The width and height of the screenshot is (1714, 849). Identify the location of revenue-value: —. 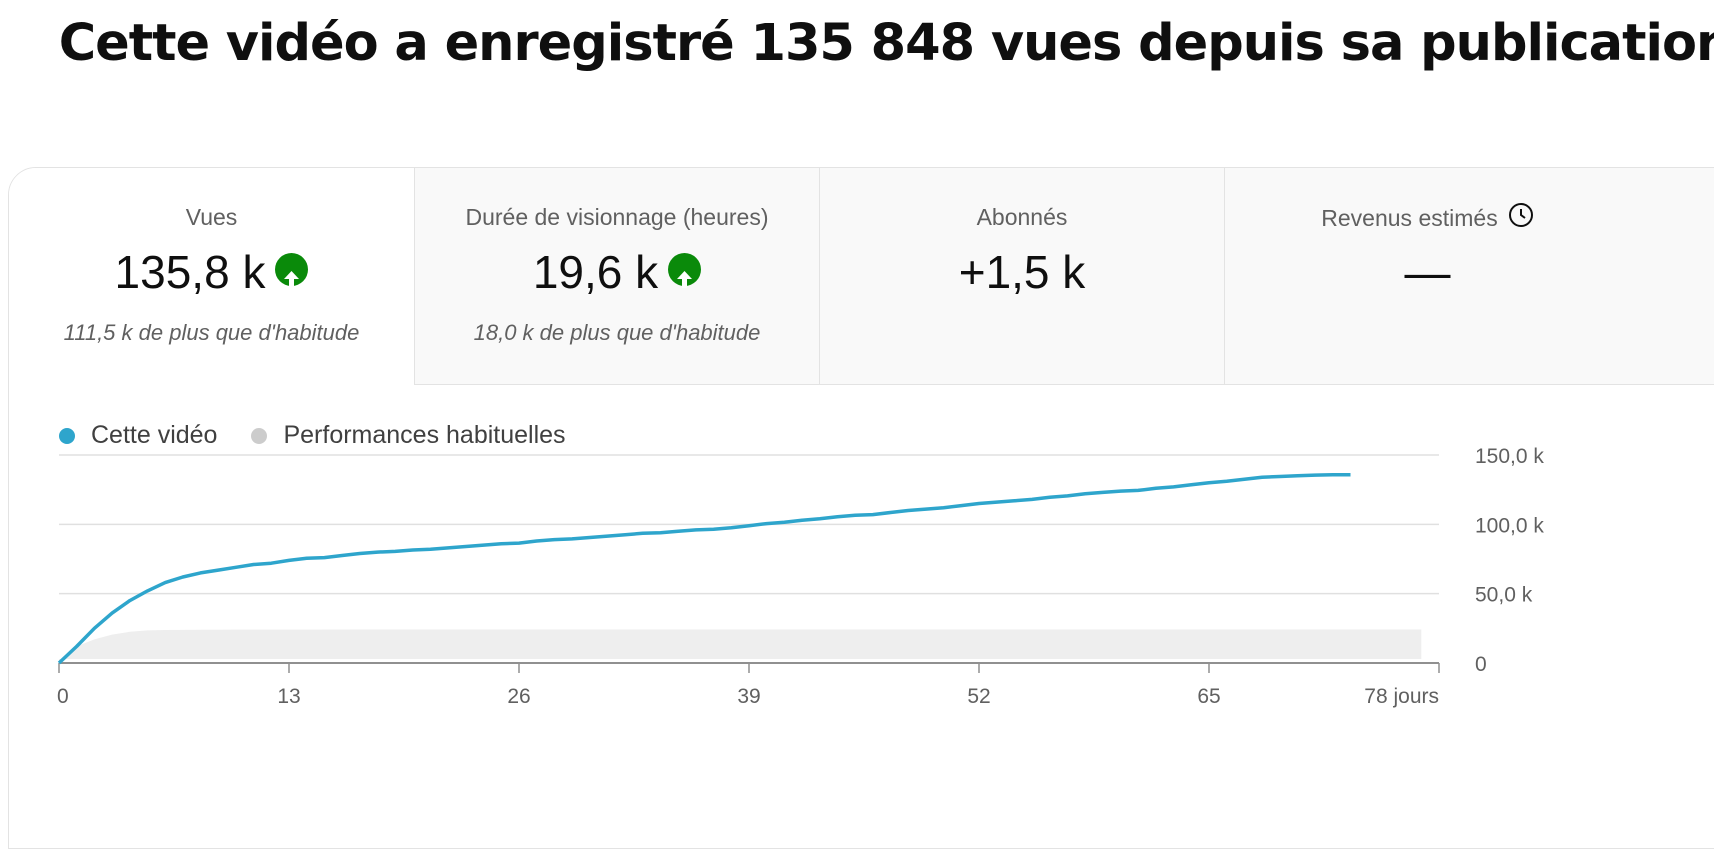
(1427, 271).